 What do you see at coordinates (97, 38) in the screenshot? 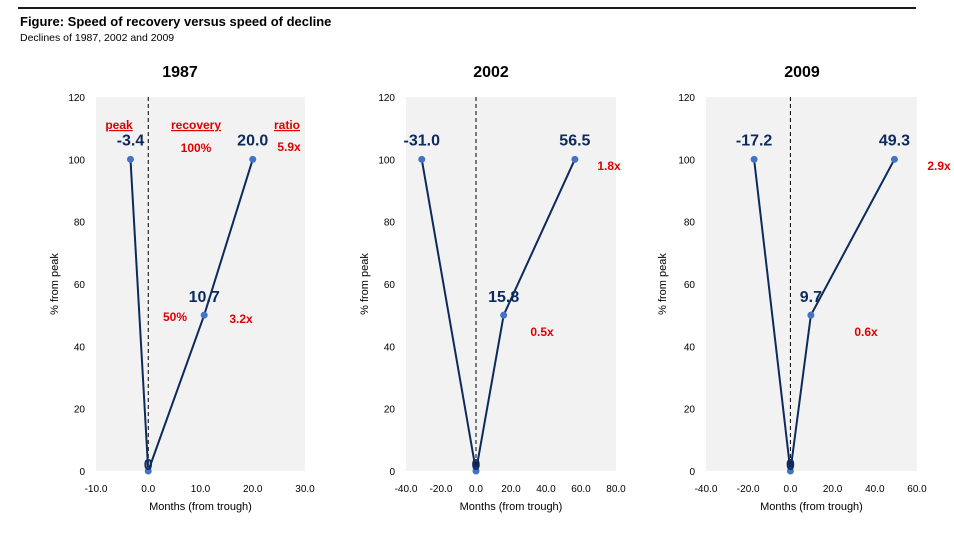
I see `figure-subtitle: Declines of 1987, 2002 and 2009` at bounding box center [97, 38].